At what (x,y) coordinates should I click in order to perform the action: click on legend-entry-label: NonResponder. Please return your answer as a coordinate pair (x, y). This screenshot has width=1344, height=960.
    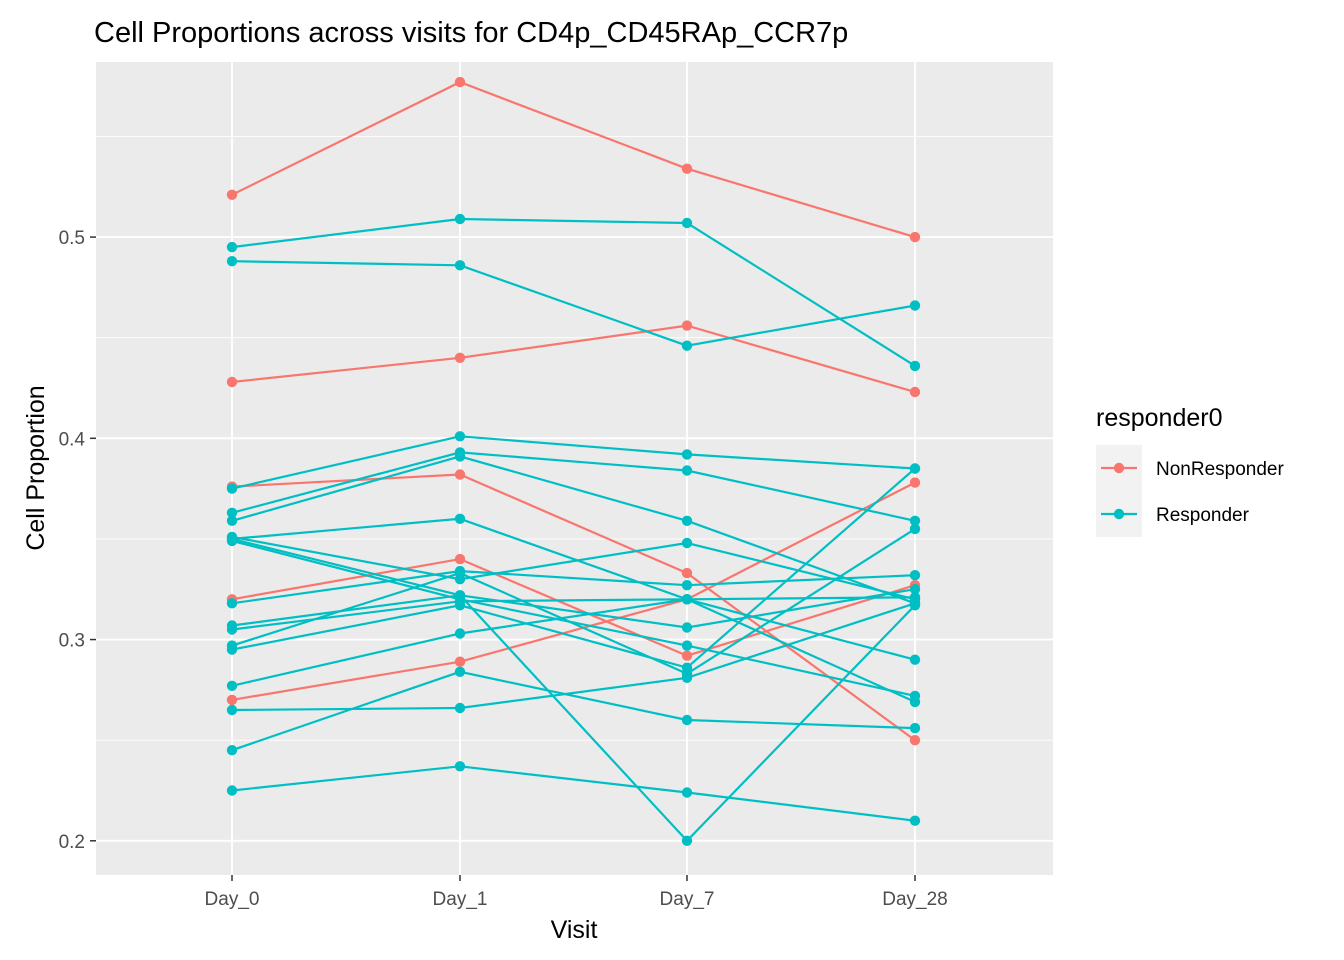
    Looking at the image, I should click on (1220, 469).